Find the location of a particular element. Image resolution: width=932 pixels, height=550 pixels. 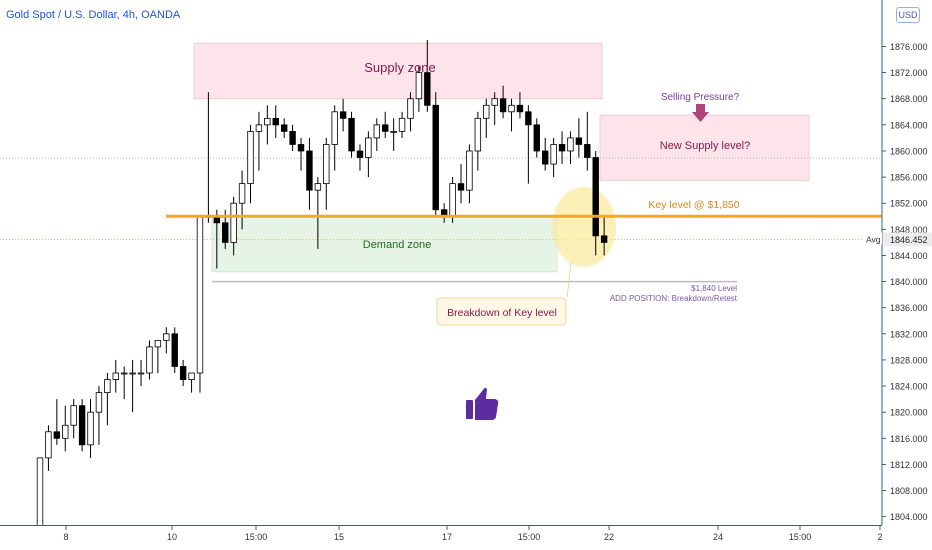

last-price-label-text: 1846.452 is located at coordinates (909, 240).